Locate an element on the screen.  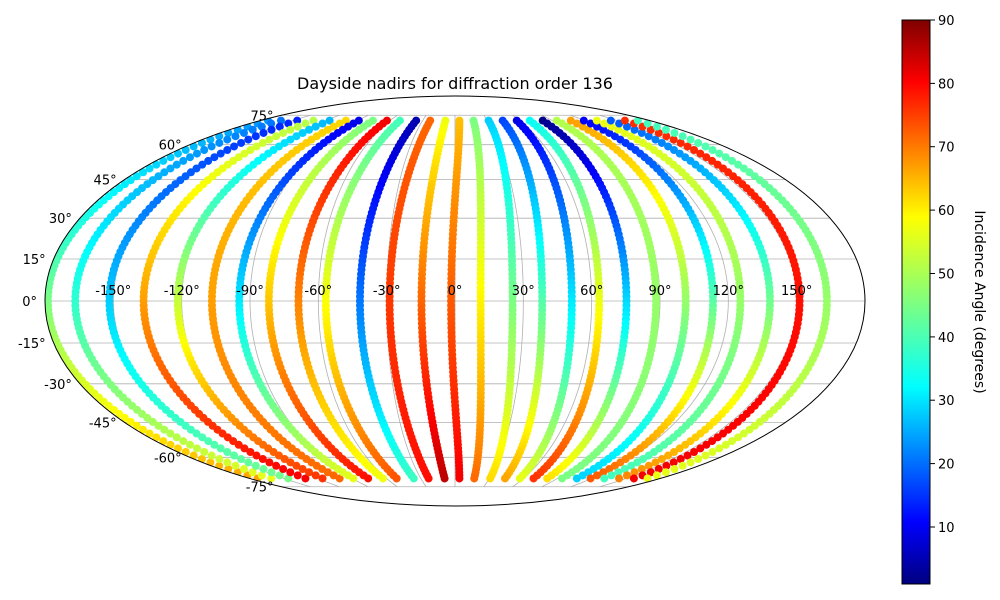
longitude-tick-label: -90° is located at coordinates (250, 291).